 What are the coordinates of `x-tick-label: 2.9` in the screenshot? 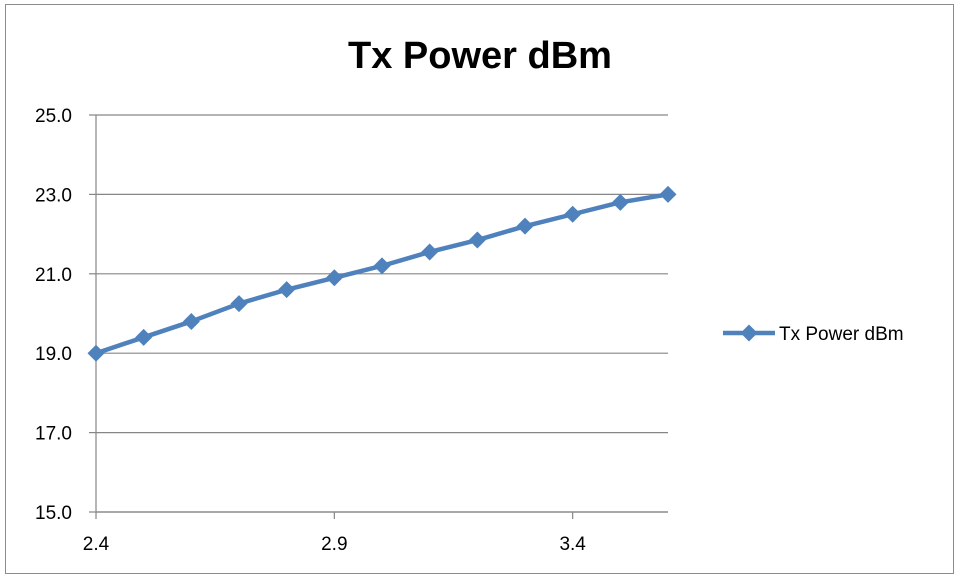 It's located at (334, 544).